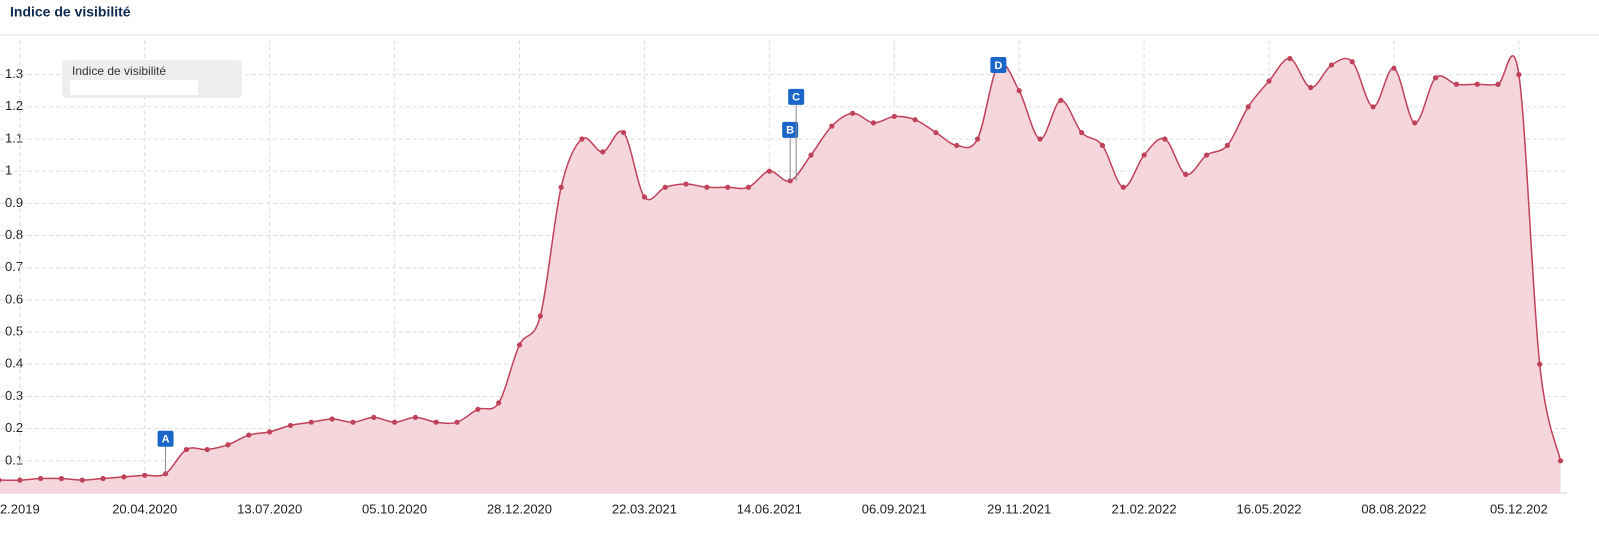  What do you see at coordinates (644, 508) in the screenshot?
I see `x-tick-label: 22.03.2021` at bounding box center [644, 508].